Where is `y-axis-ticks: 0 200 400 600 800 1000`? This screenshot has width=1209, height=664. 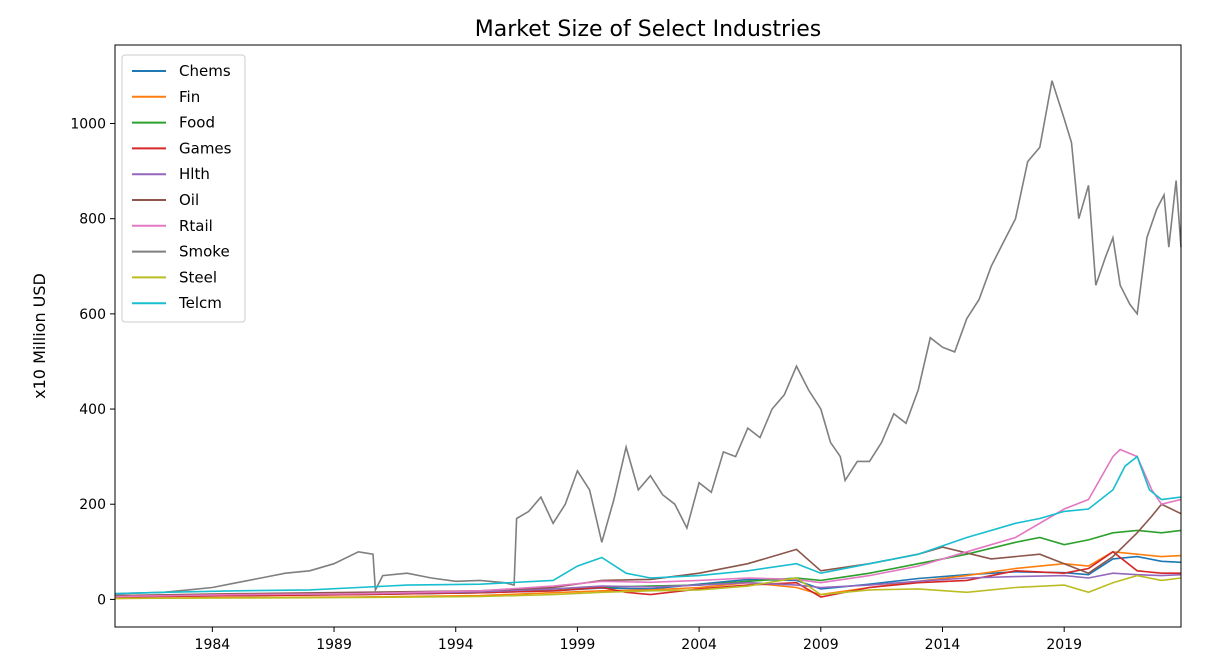 y-axis-ticks: 0 200 400 600 800 1000 is located at coordinates (92, 362).